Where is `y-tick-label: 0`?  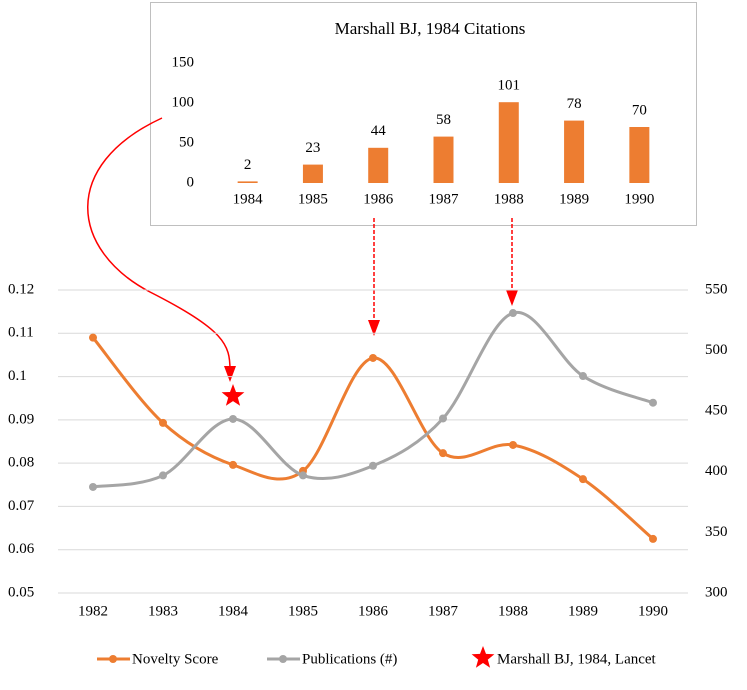 y-tick-label: 0 is located at coordinates (191, 182).